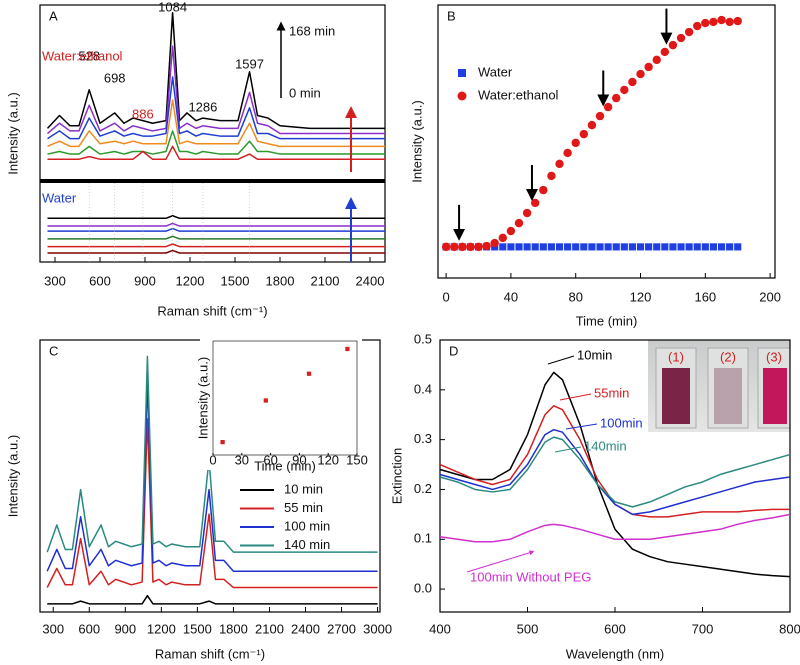 The width and height of the screenshot is (800, 665). What do you see at coordinates (303, 488) in the screenshot?
I see `legend-label: 10 min` at bounding box center [303, 488].